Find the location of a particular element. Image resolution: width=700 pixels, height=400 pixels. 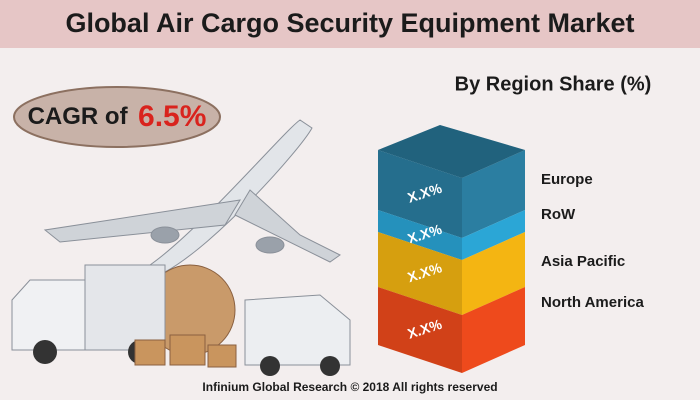

truck-trailer is located at coordinates (125, 307).